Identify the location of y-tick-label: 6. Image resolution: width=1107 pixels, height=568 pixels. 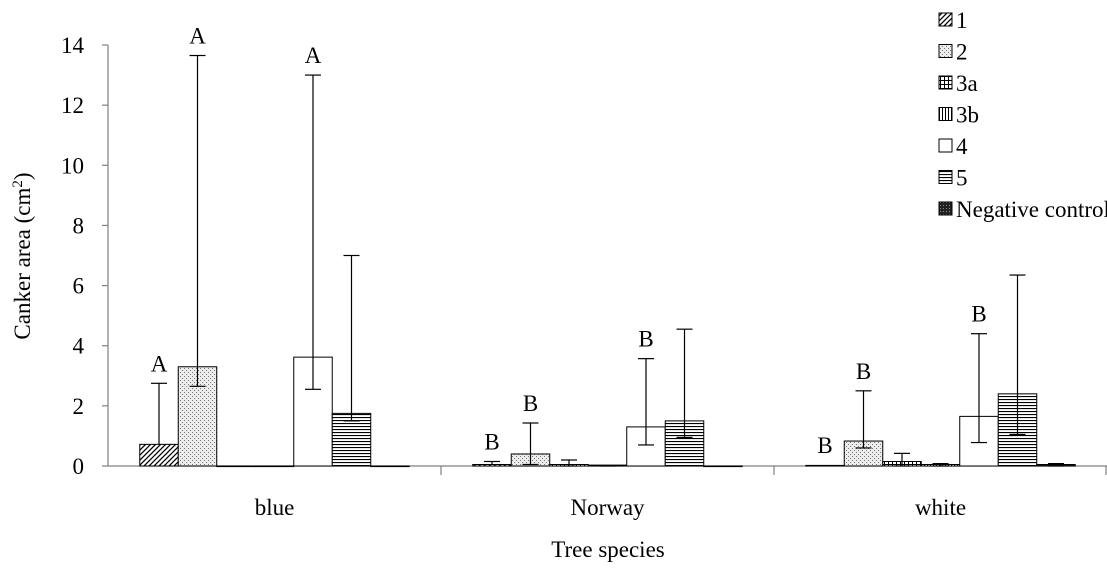
(79, 286).